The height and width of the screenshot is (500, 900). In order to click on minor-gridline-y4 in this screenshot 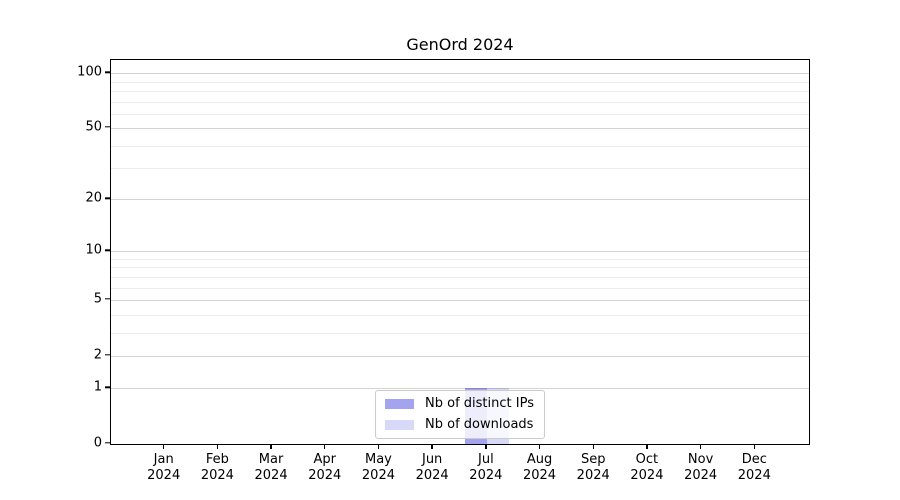, I will do `click(460, 315)`.